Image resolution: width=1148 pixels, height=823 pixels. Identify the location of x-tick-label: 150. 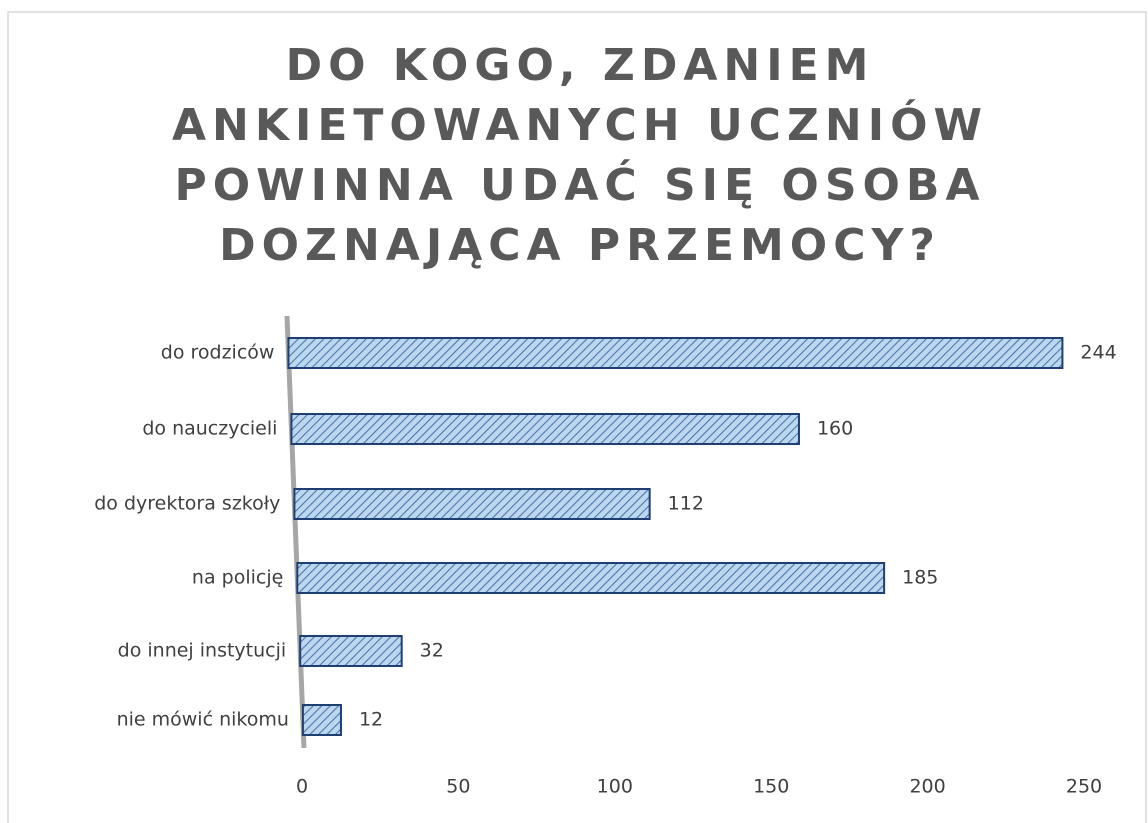
(771, 787).